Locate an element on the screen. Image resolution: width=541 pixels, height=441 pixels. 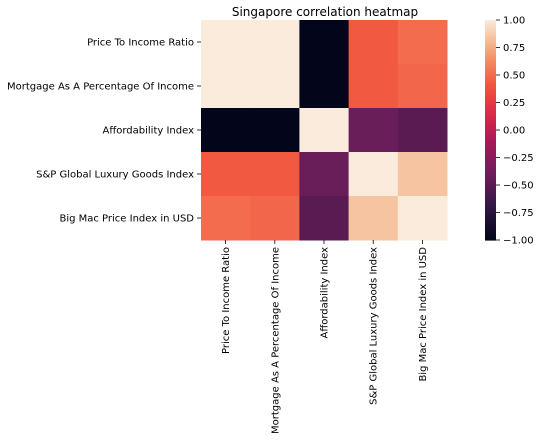
column-label: Affordability Index is located at coordinates (325, 293).